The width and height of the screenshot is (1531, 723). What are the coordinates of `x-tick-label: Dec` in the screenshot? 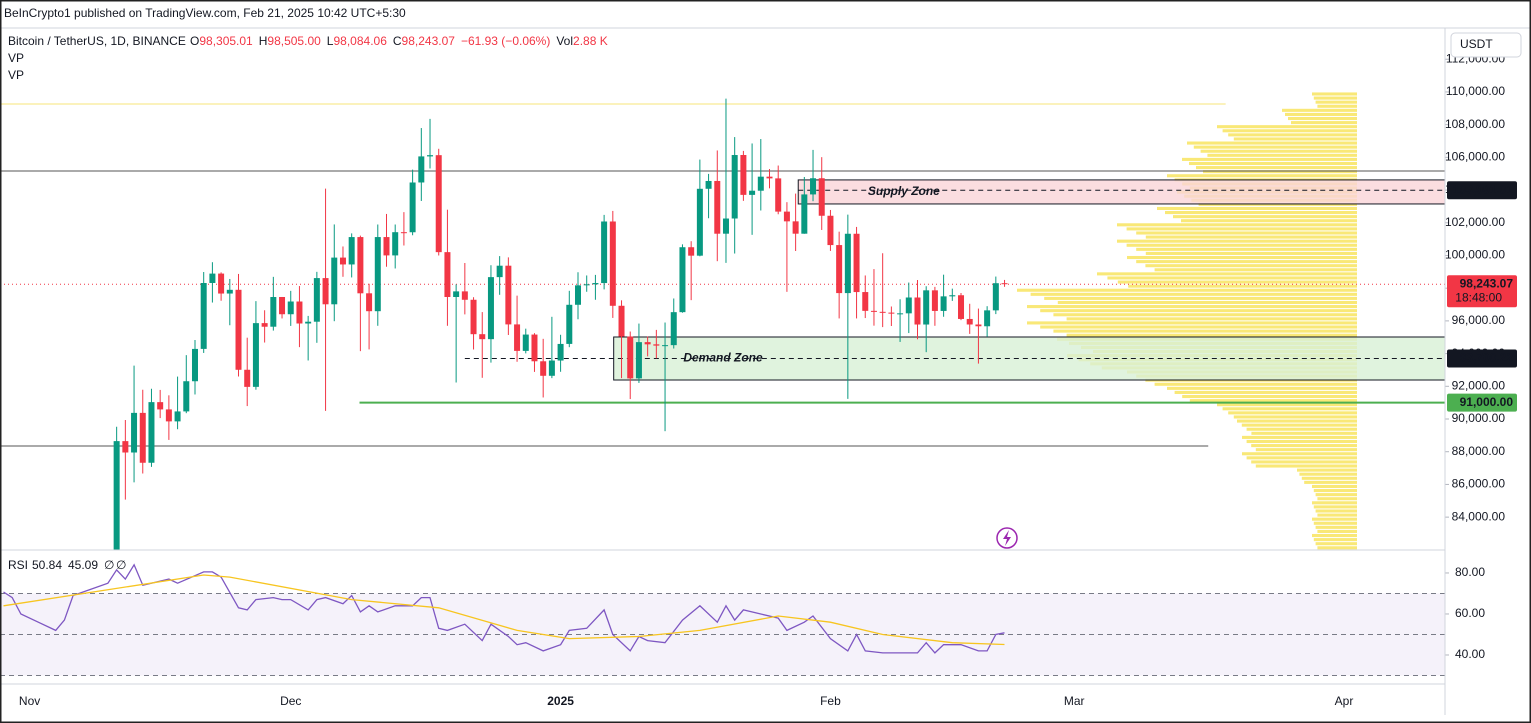 It's located at (290, 701).